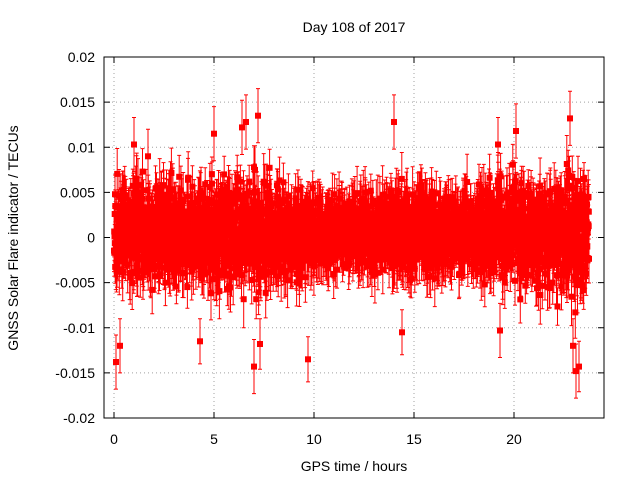  Describe the element at coordinates (75, 283) in the screenshot. I see `y-tick-label: -0.005` at that location.